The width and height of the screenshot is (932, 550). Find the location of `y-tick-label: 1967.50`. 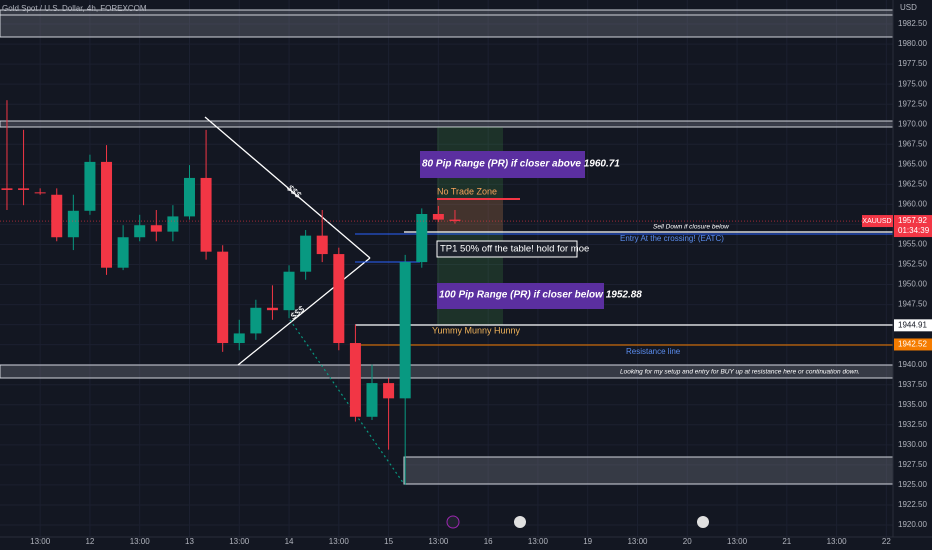

y-tick-label: 1967.50 is located at coordinates (912, 143).